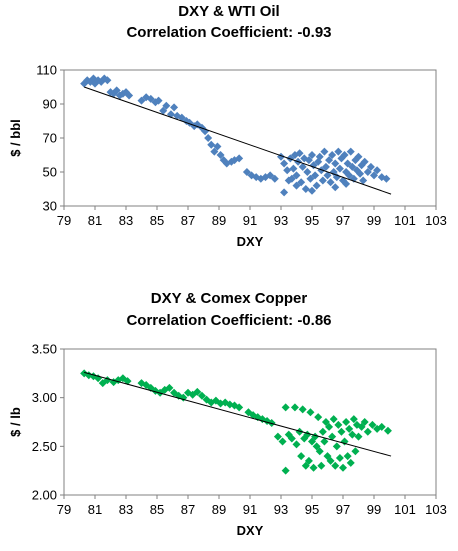 This screenshot has height=551, width=458. I want to click on copper-x-tick-label: 87, so click(188, 509).